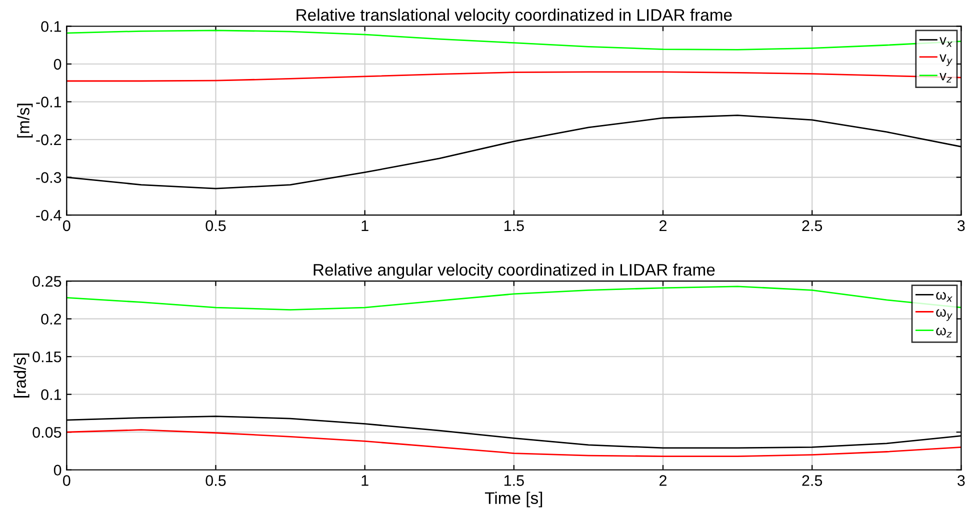 This screenshot has height=525, width=966. I want to click on y-tick-label: -0.1, so click(49, 102).